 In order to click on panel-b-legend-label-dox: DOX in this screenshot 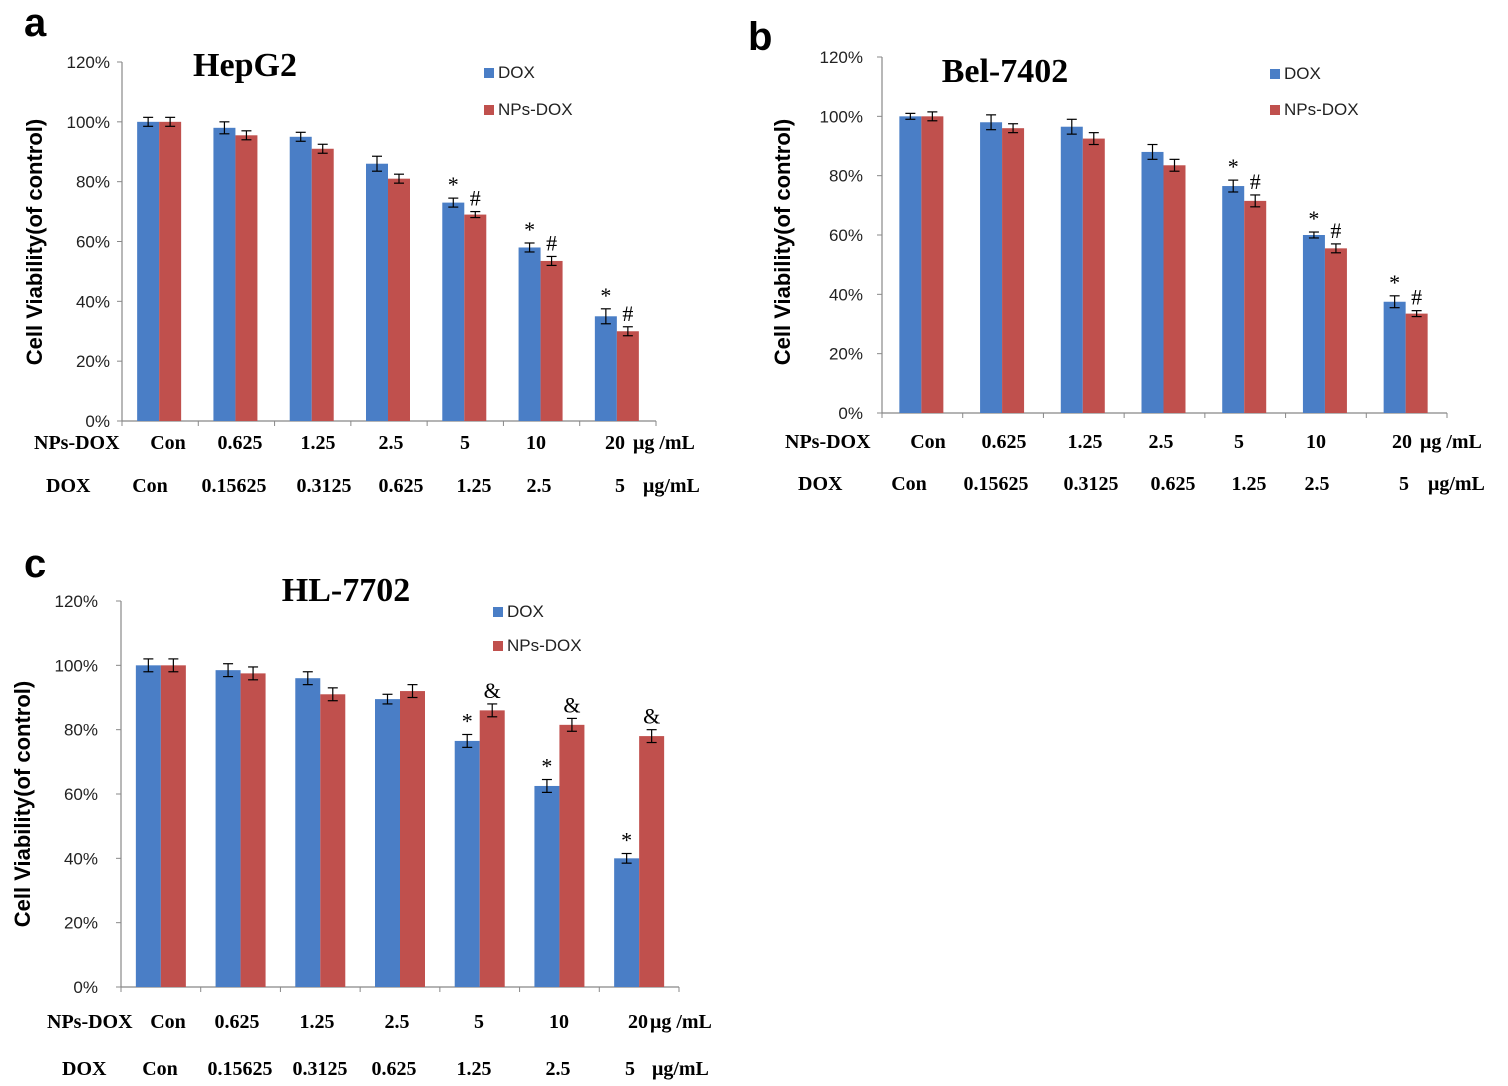, I will do `click(1302, 73)`.